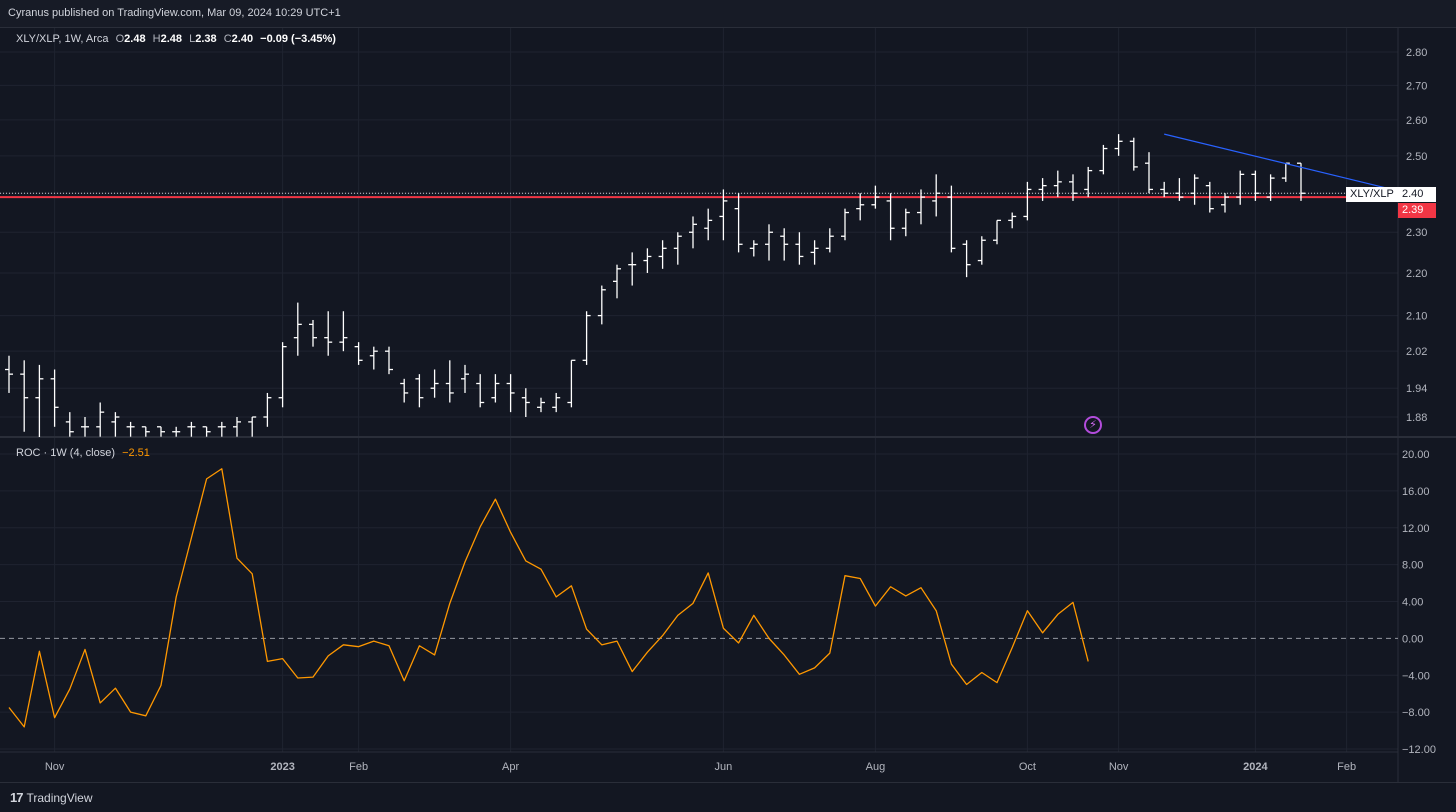 This screenshot has width=1456, height=812. What do you see at coordinates (1417, 194) in the screenshot?
I see `last-price-label: 2.40` at bounding box center [1417, 194].